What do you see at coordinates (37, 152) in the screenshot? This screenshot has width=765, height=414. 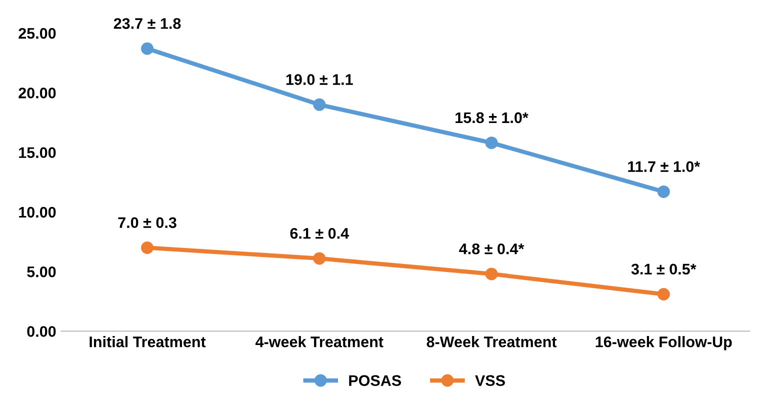 I see `y-tick-label: 15.00` at bounding box center [37, 152].